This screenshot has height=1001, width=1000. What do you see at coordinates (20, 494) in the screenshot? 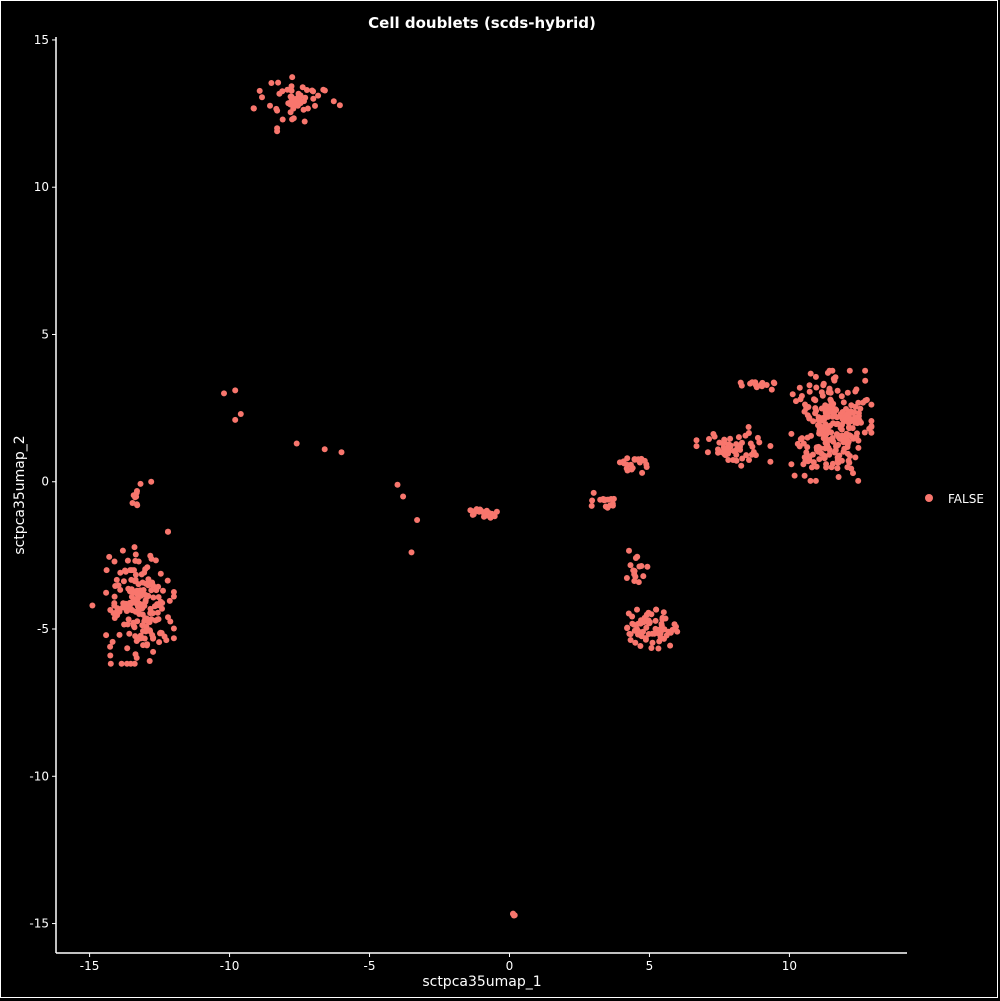
I see `y-axis-label: sctpca35umap_2` at bounding box center [20, 494].